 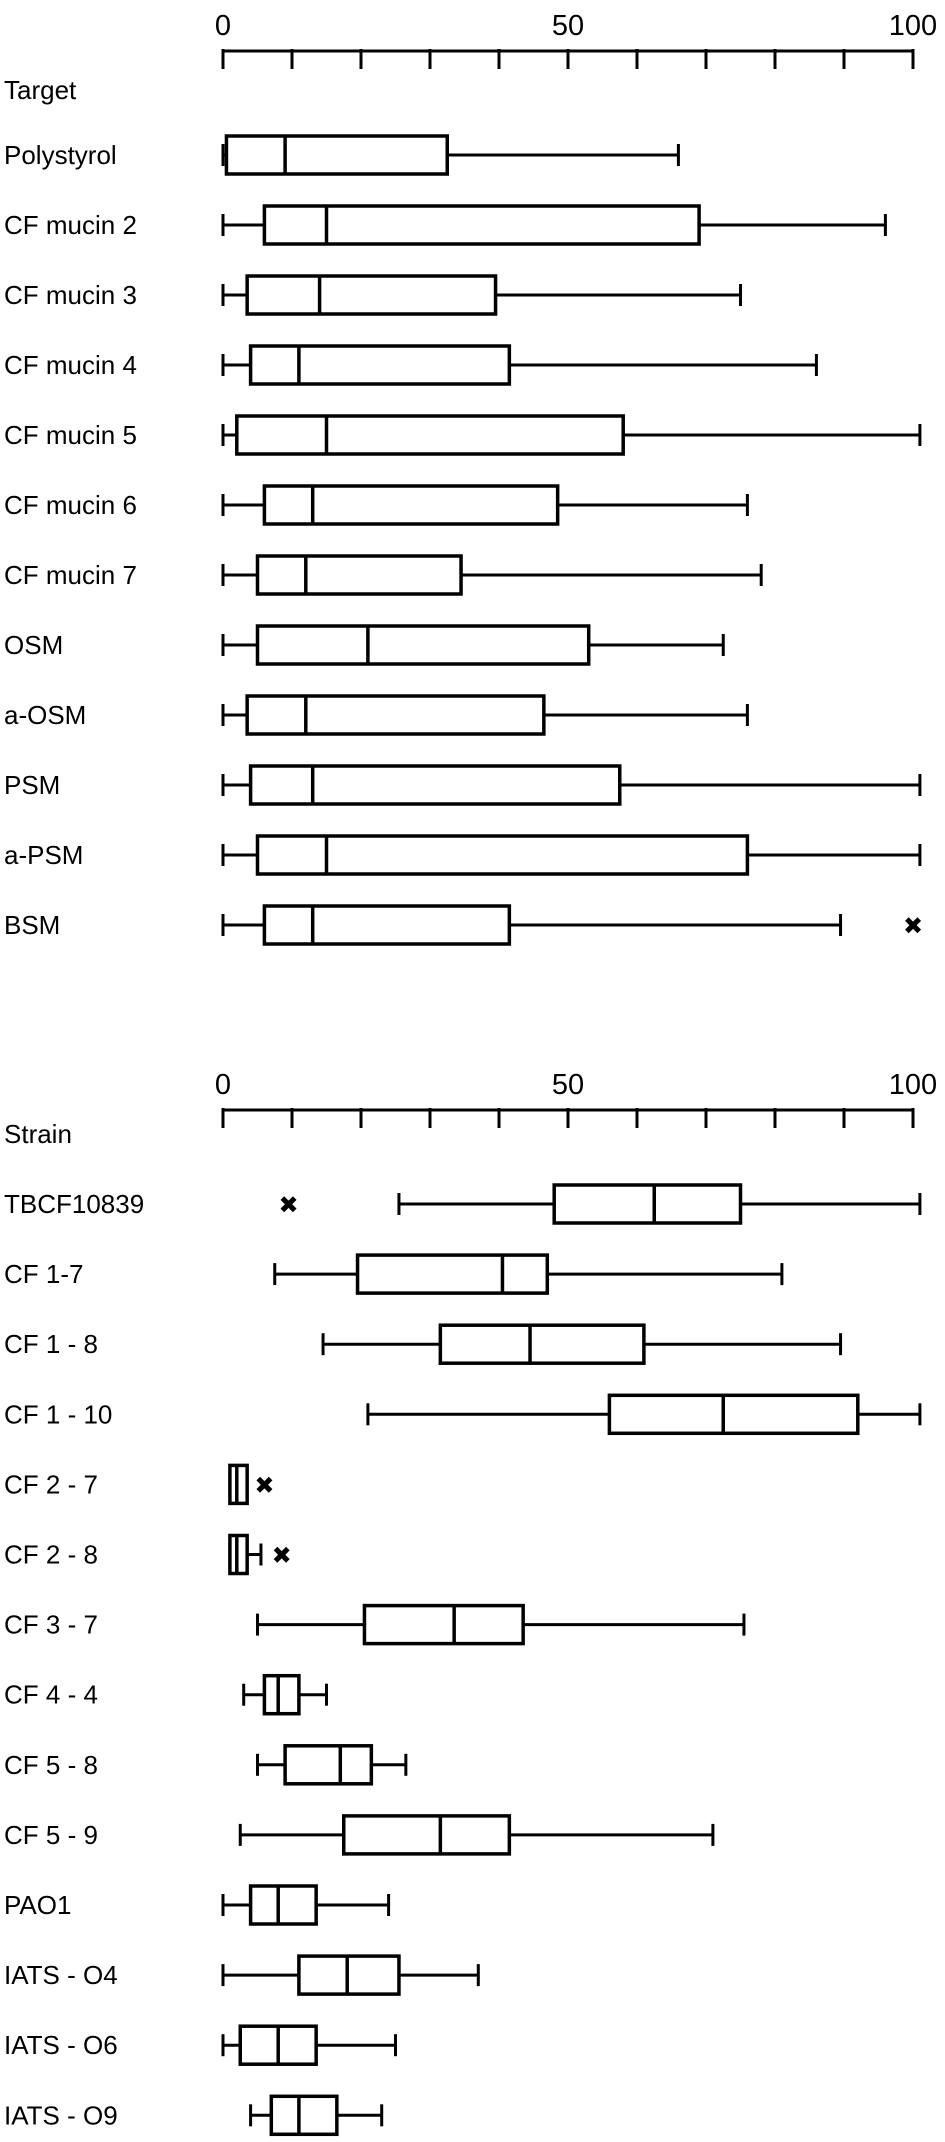 What do you see at coordinates (200, 2045) in the screenshot?
I see `box-row: IATS - O6` at bounding box center [200, 2045].